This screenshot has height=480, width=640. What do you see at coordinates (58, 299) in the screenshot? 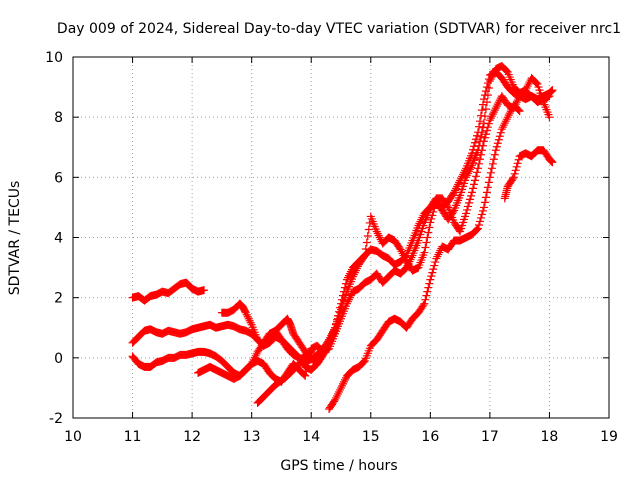
I see `y-tick-label: 2` at bounding box center [58, 299].